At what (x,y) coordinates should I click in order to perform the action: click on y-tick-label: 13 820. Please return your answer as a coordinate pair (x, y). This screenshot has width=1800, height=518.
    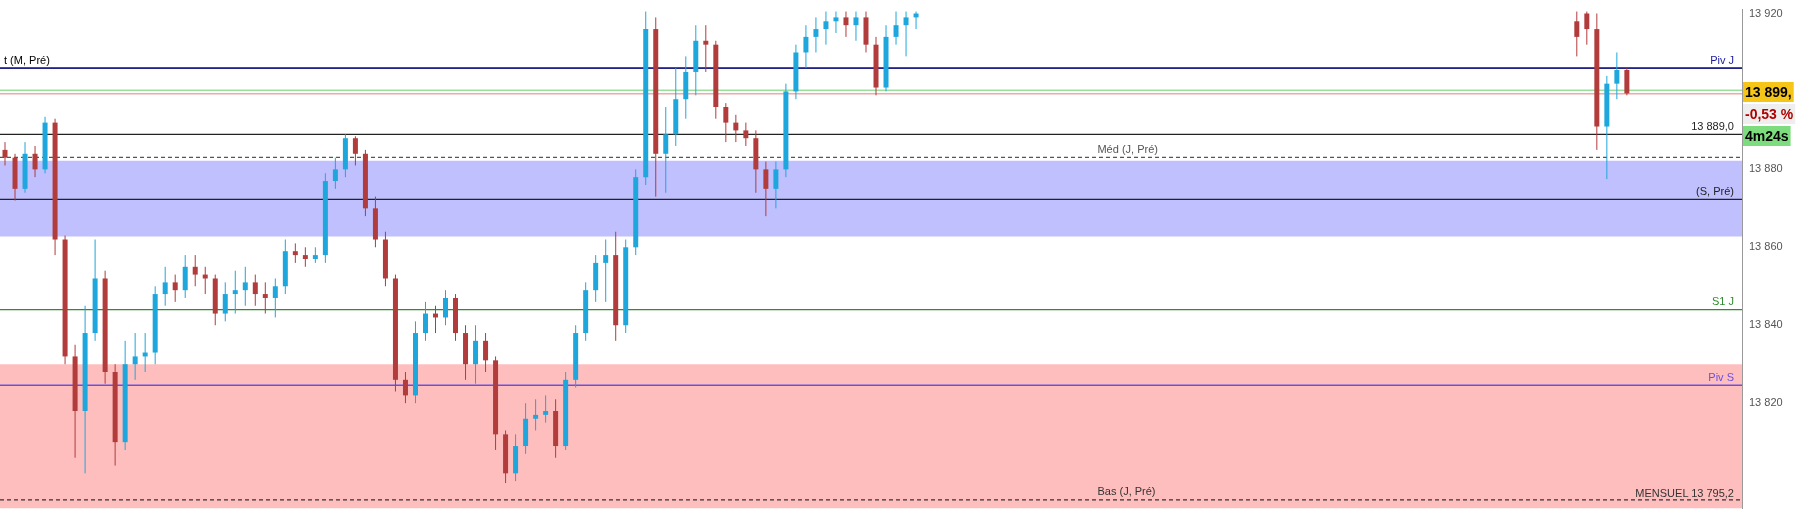
    Looking at the image, I should click on (1766, 402).